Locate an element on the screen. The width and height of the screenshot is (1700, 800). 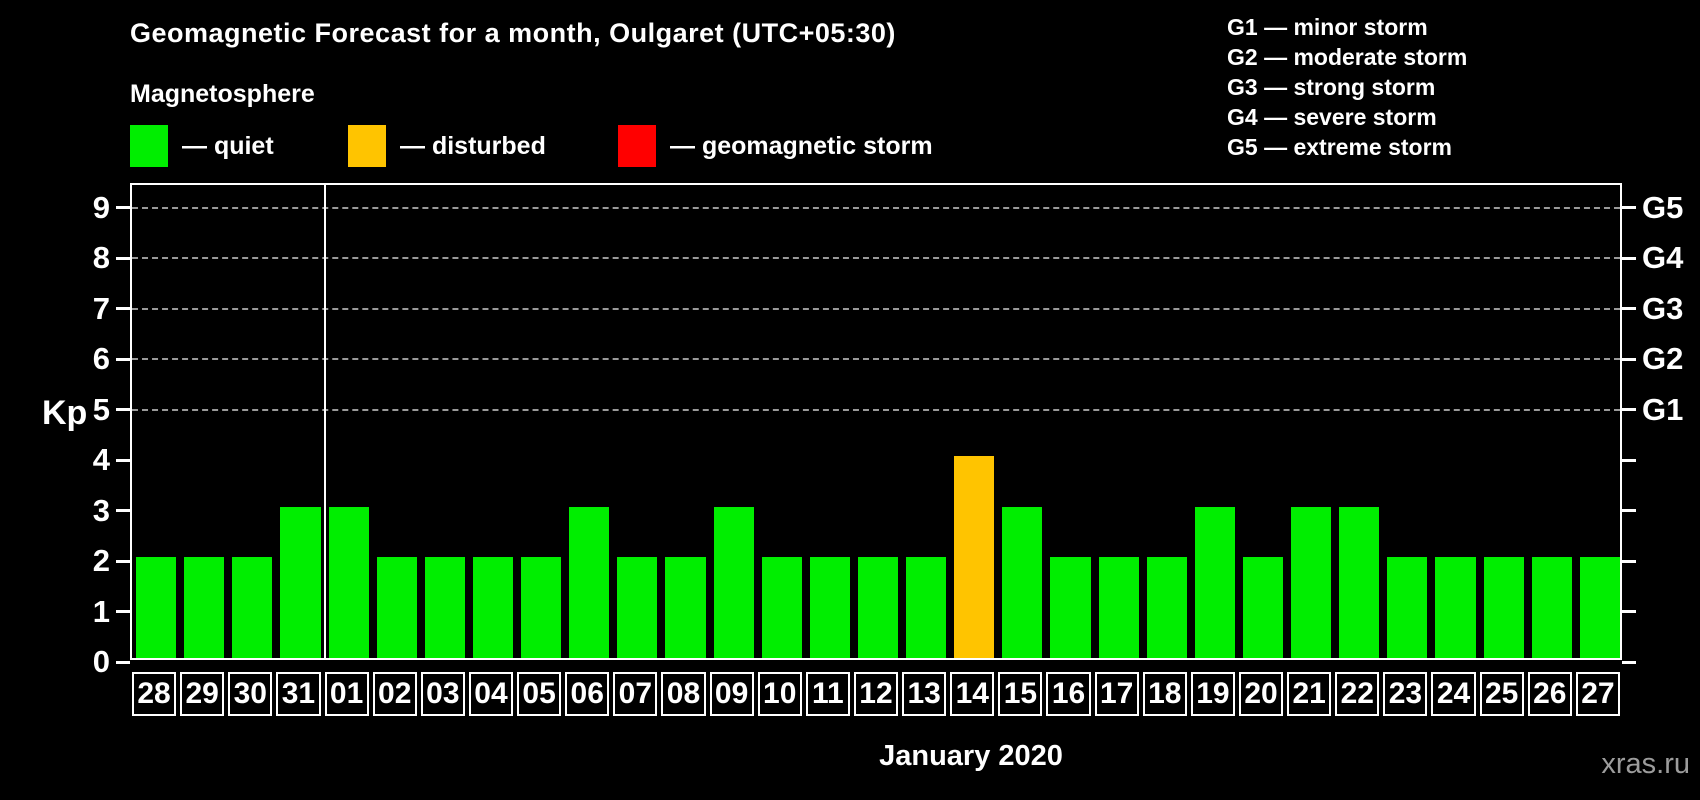
day-label-04: 04 is located at coordinates (491, 694).